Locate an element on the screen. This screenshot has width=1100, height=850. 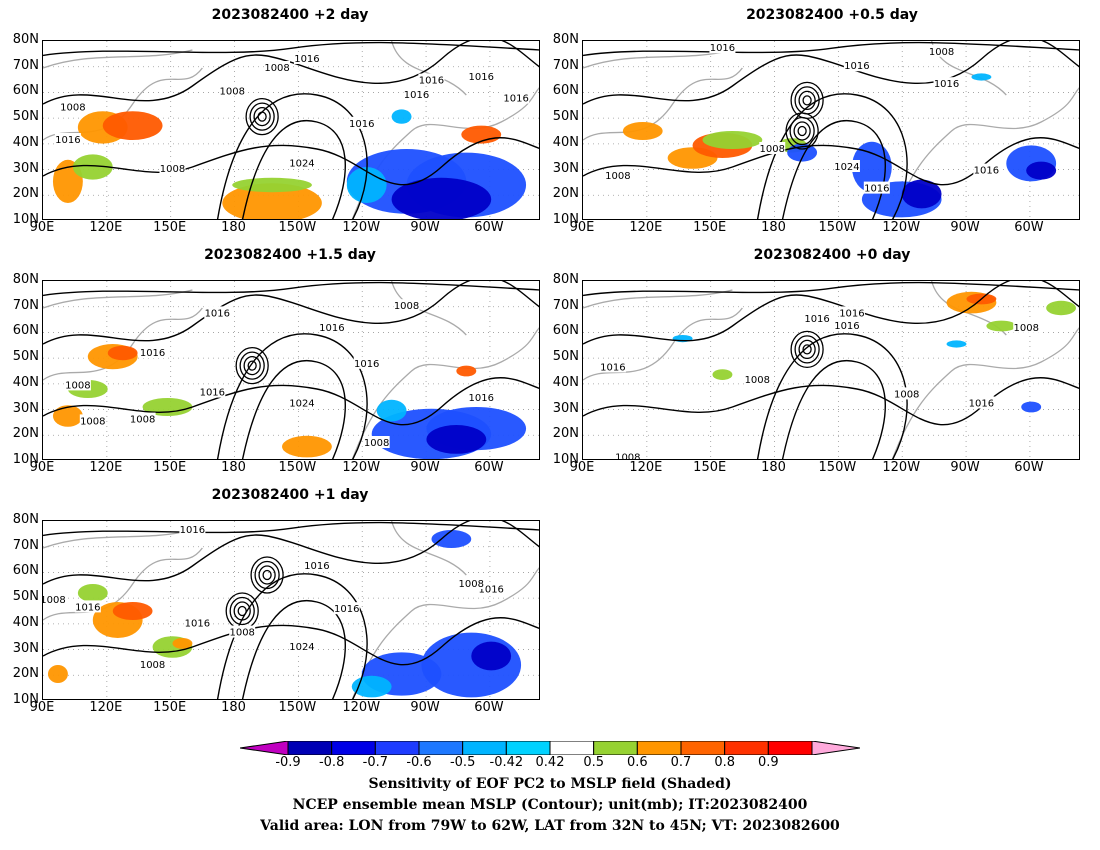
panel-title-p05: 2023082400 +0.5 day is located at coordinates (832, 15).